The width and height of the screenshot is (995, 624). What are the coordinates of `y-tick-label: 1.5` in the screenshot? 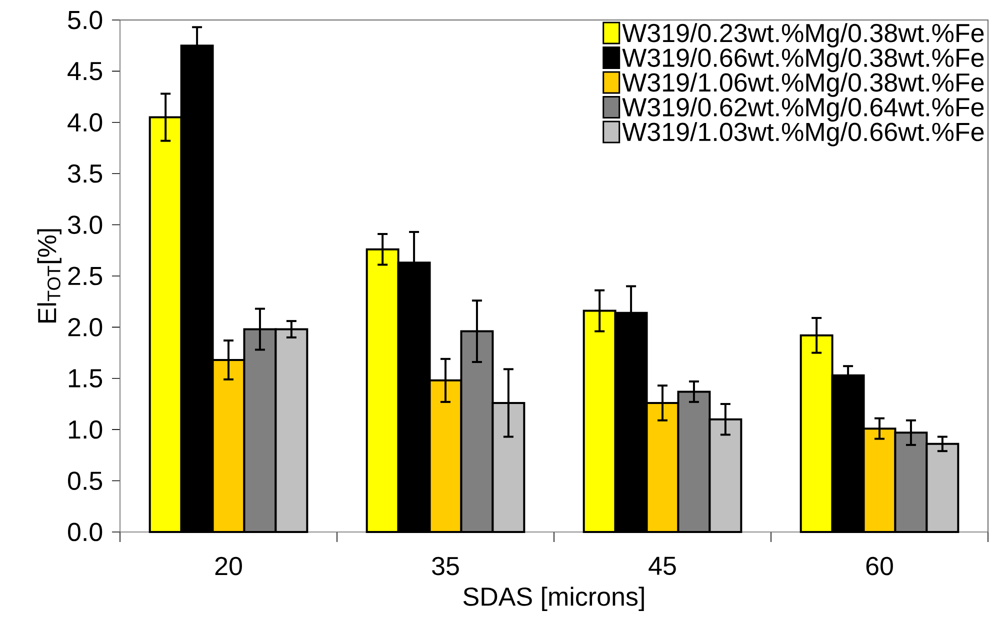 It's located at (85, 378).